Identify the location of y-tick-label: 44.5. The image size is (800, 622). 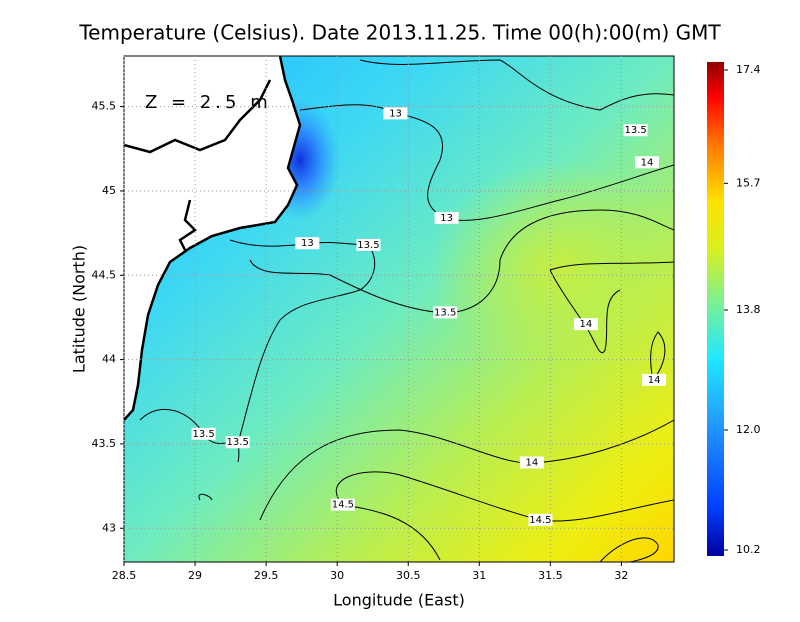
(104, 274).